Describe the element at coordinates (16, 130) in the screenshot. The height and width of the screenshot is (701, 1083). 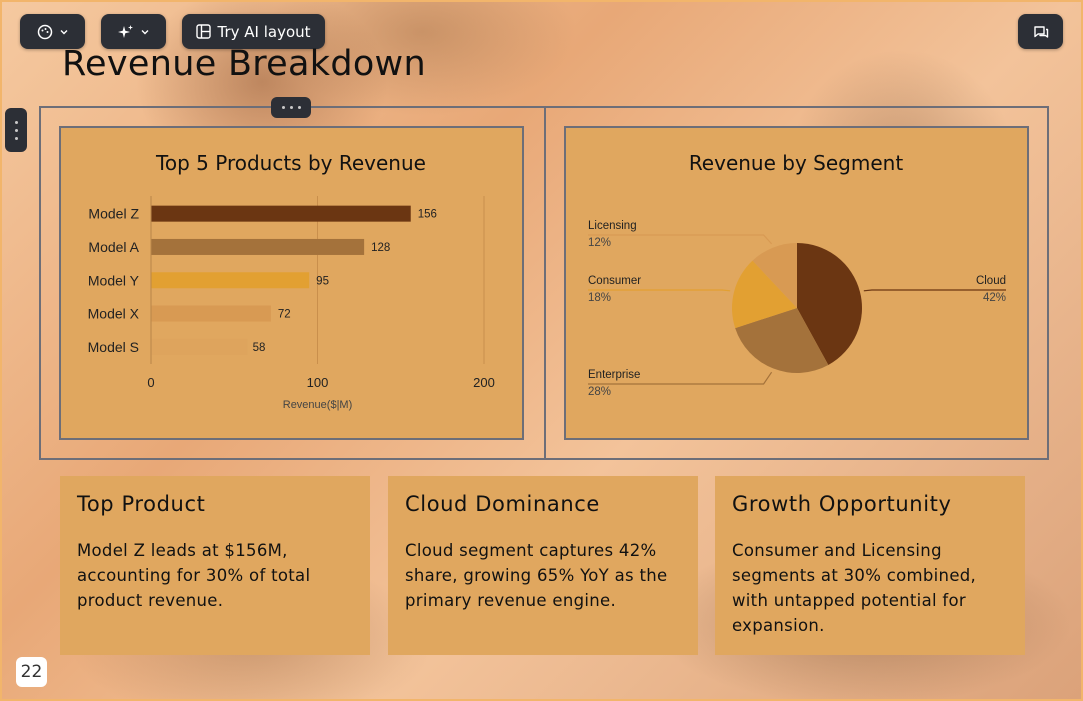
I see `side-drag-handle` at that location.